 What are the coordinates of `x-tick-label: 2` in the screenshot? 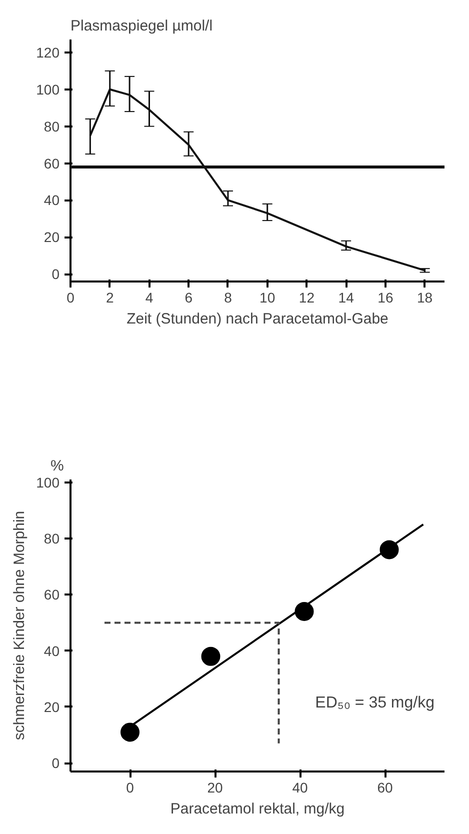 It's located at (110, 298).